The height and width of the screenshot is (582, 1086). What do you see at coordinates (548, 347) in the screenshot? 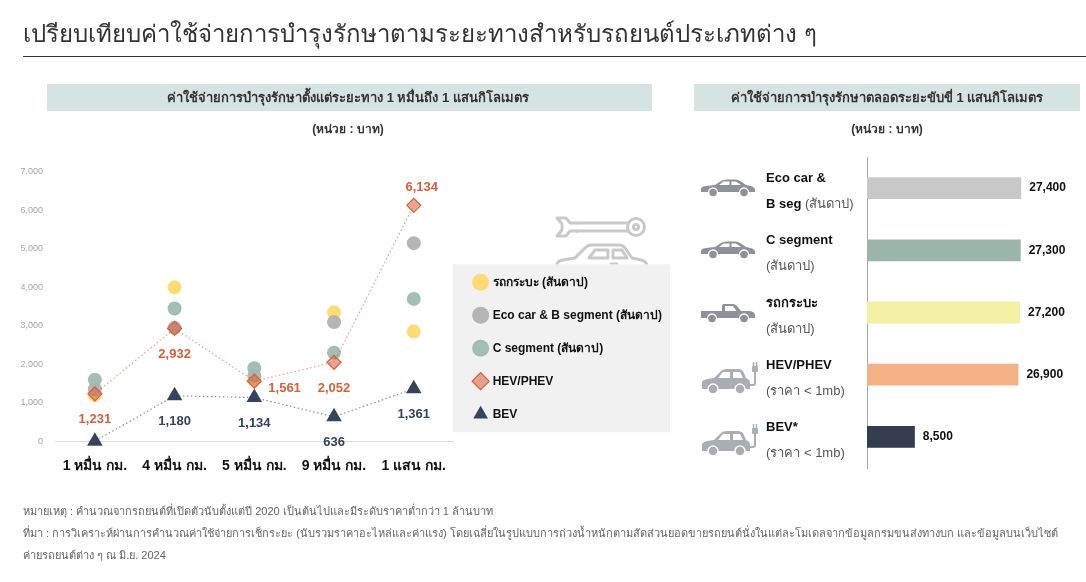
I see `legend-label: C segment (สันดาป)` at bounding box center [548, 347].